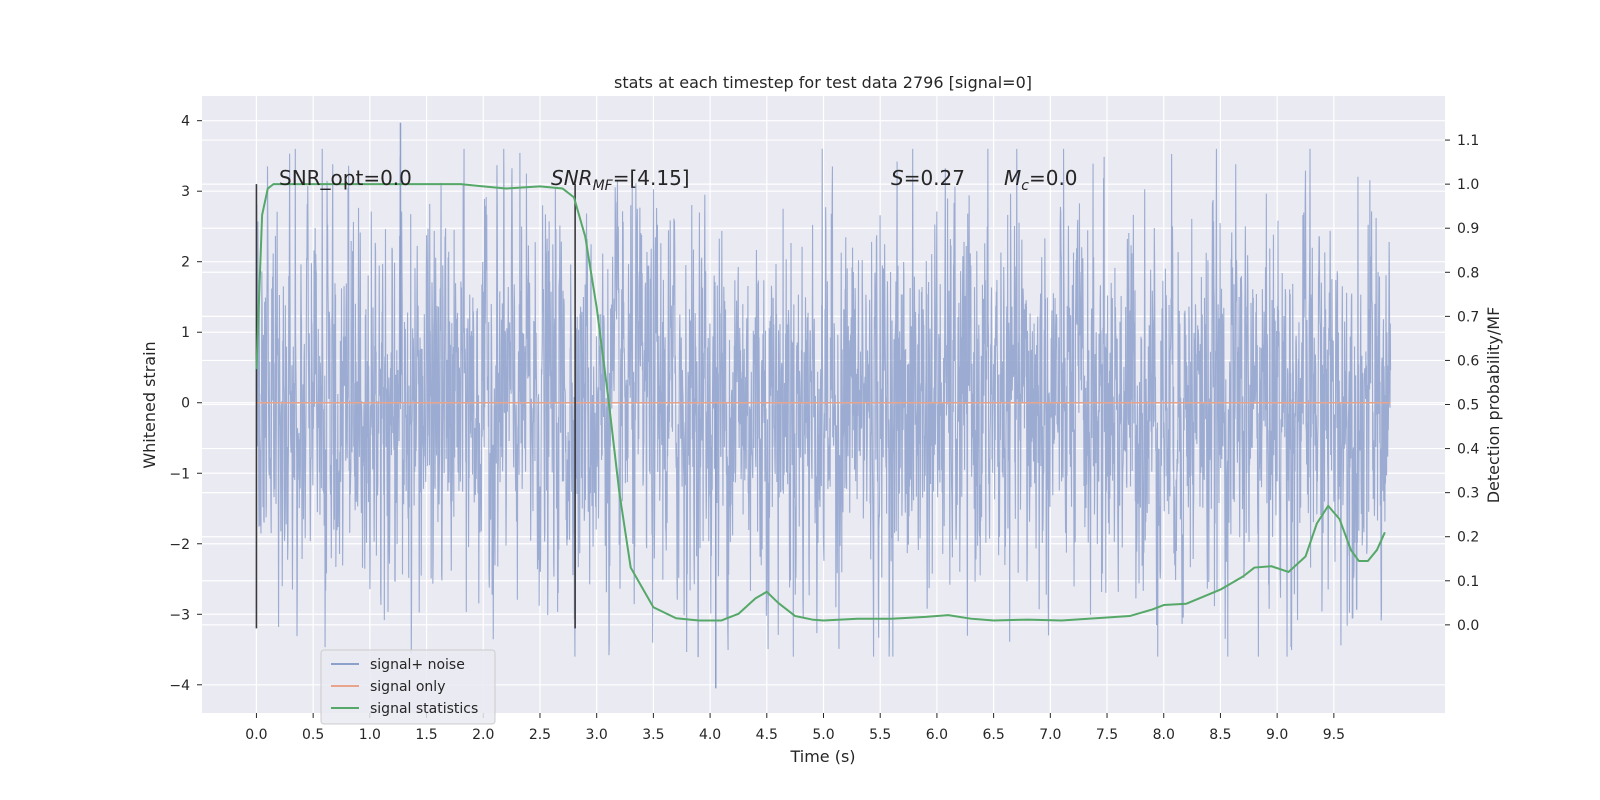 The width and height of the screenshot is (1600, 800). I want to click on x-tick-label: 8.0, so click(1164, 735).